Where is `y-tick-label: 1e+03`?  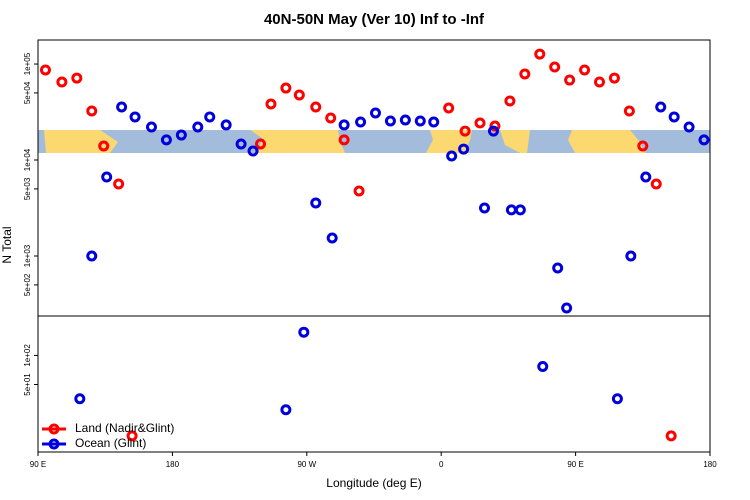 y-tick-label: 1e+03 is located at coordinates (27, 255).